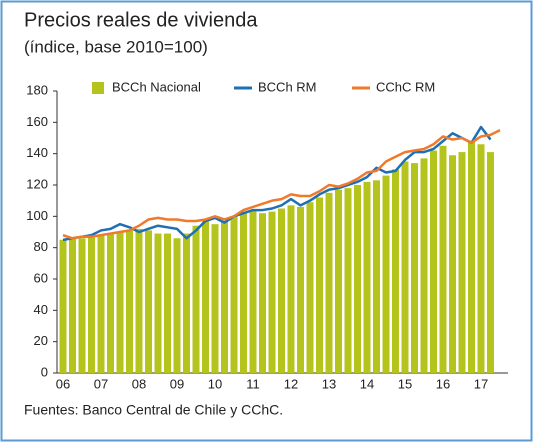 The image size is (533, 442). Describe the element at coordinates (37, 183) in the screenshot. I see `y-tick-label: 120` at that location.